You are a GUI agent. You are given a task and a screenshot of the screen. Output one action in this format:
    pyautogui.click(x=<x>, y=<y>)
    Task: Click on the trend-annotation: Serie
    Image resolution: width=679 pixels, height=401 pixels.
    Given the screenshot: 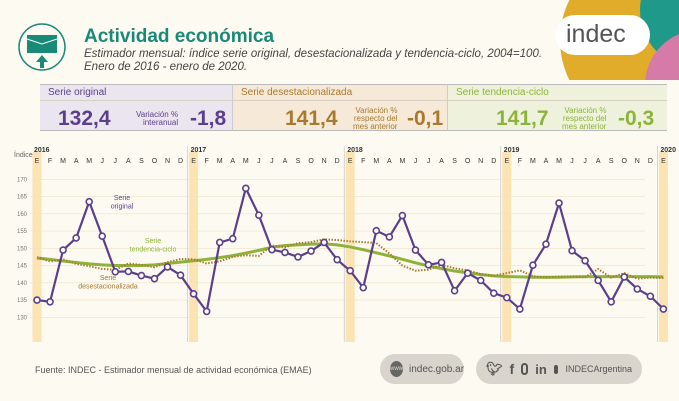 What is the action you would take?
    pyautogui.click(x=153, y=241)
    